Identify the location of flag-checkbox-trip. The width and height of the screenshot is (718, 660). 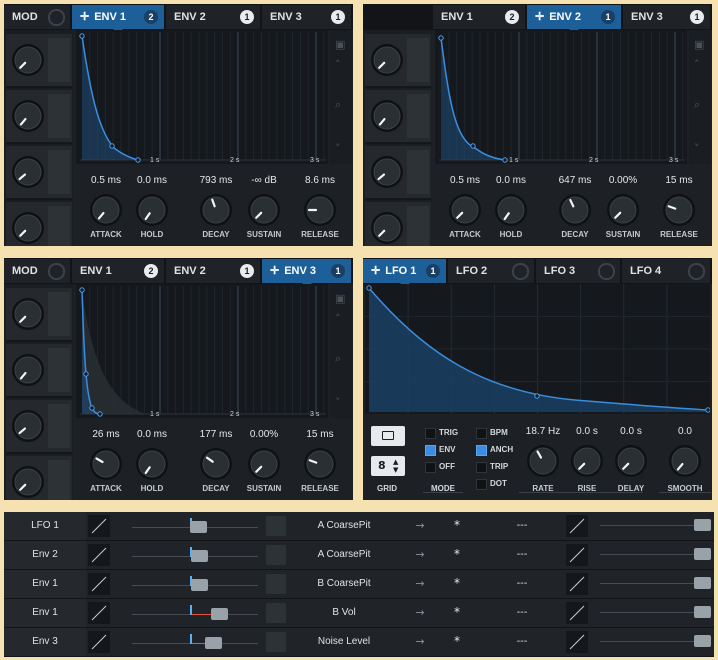
(481, 467).